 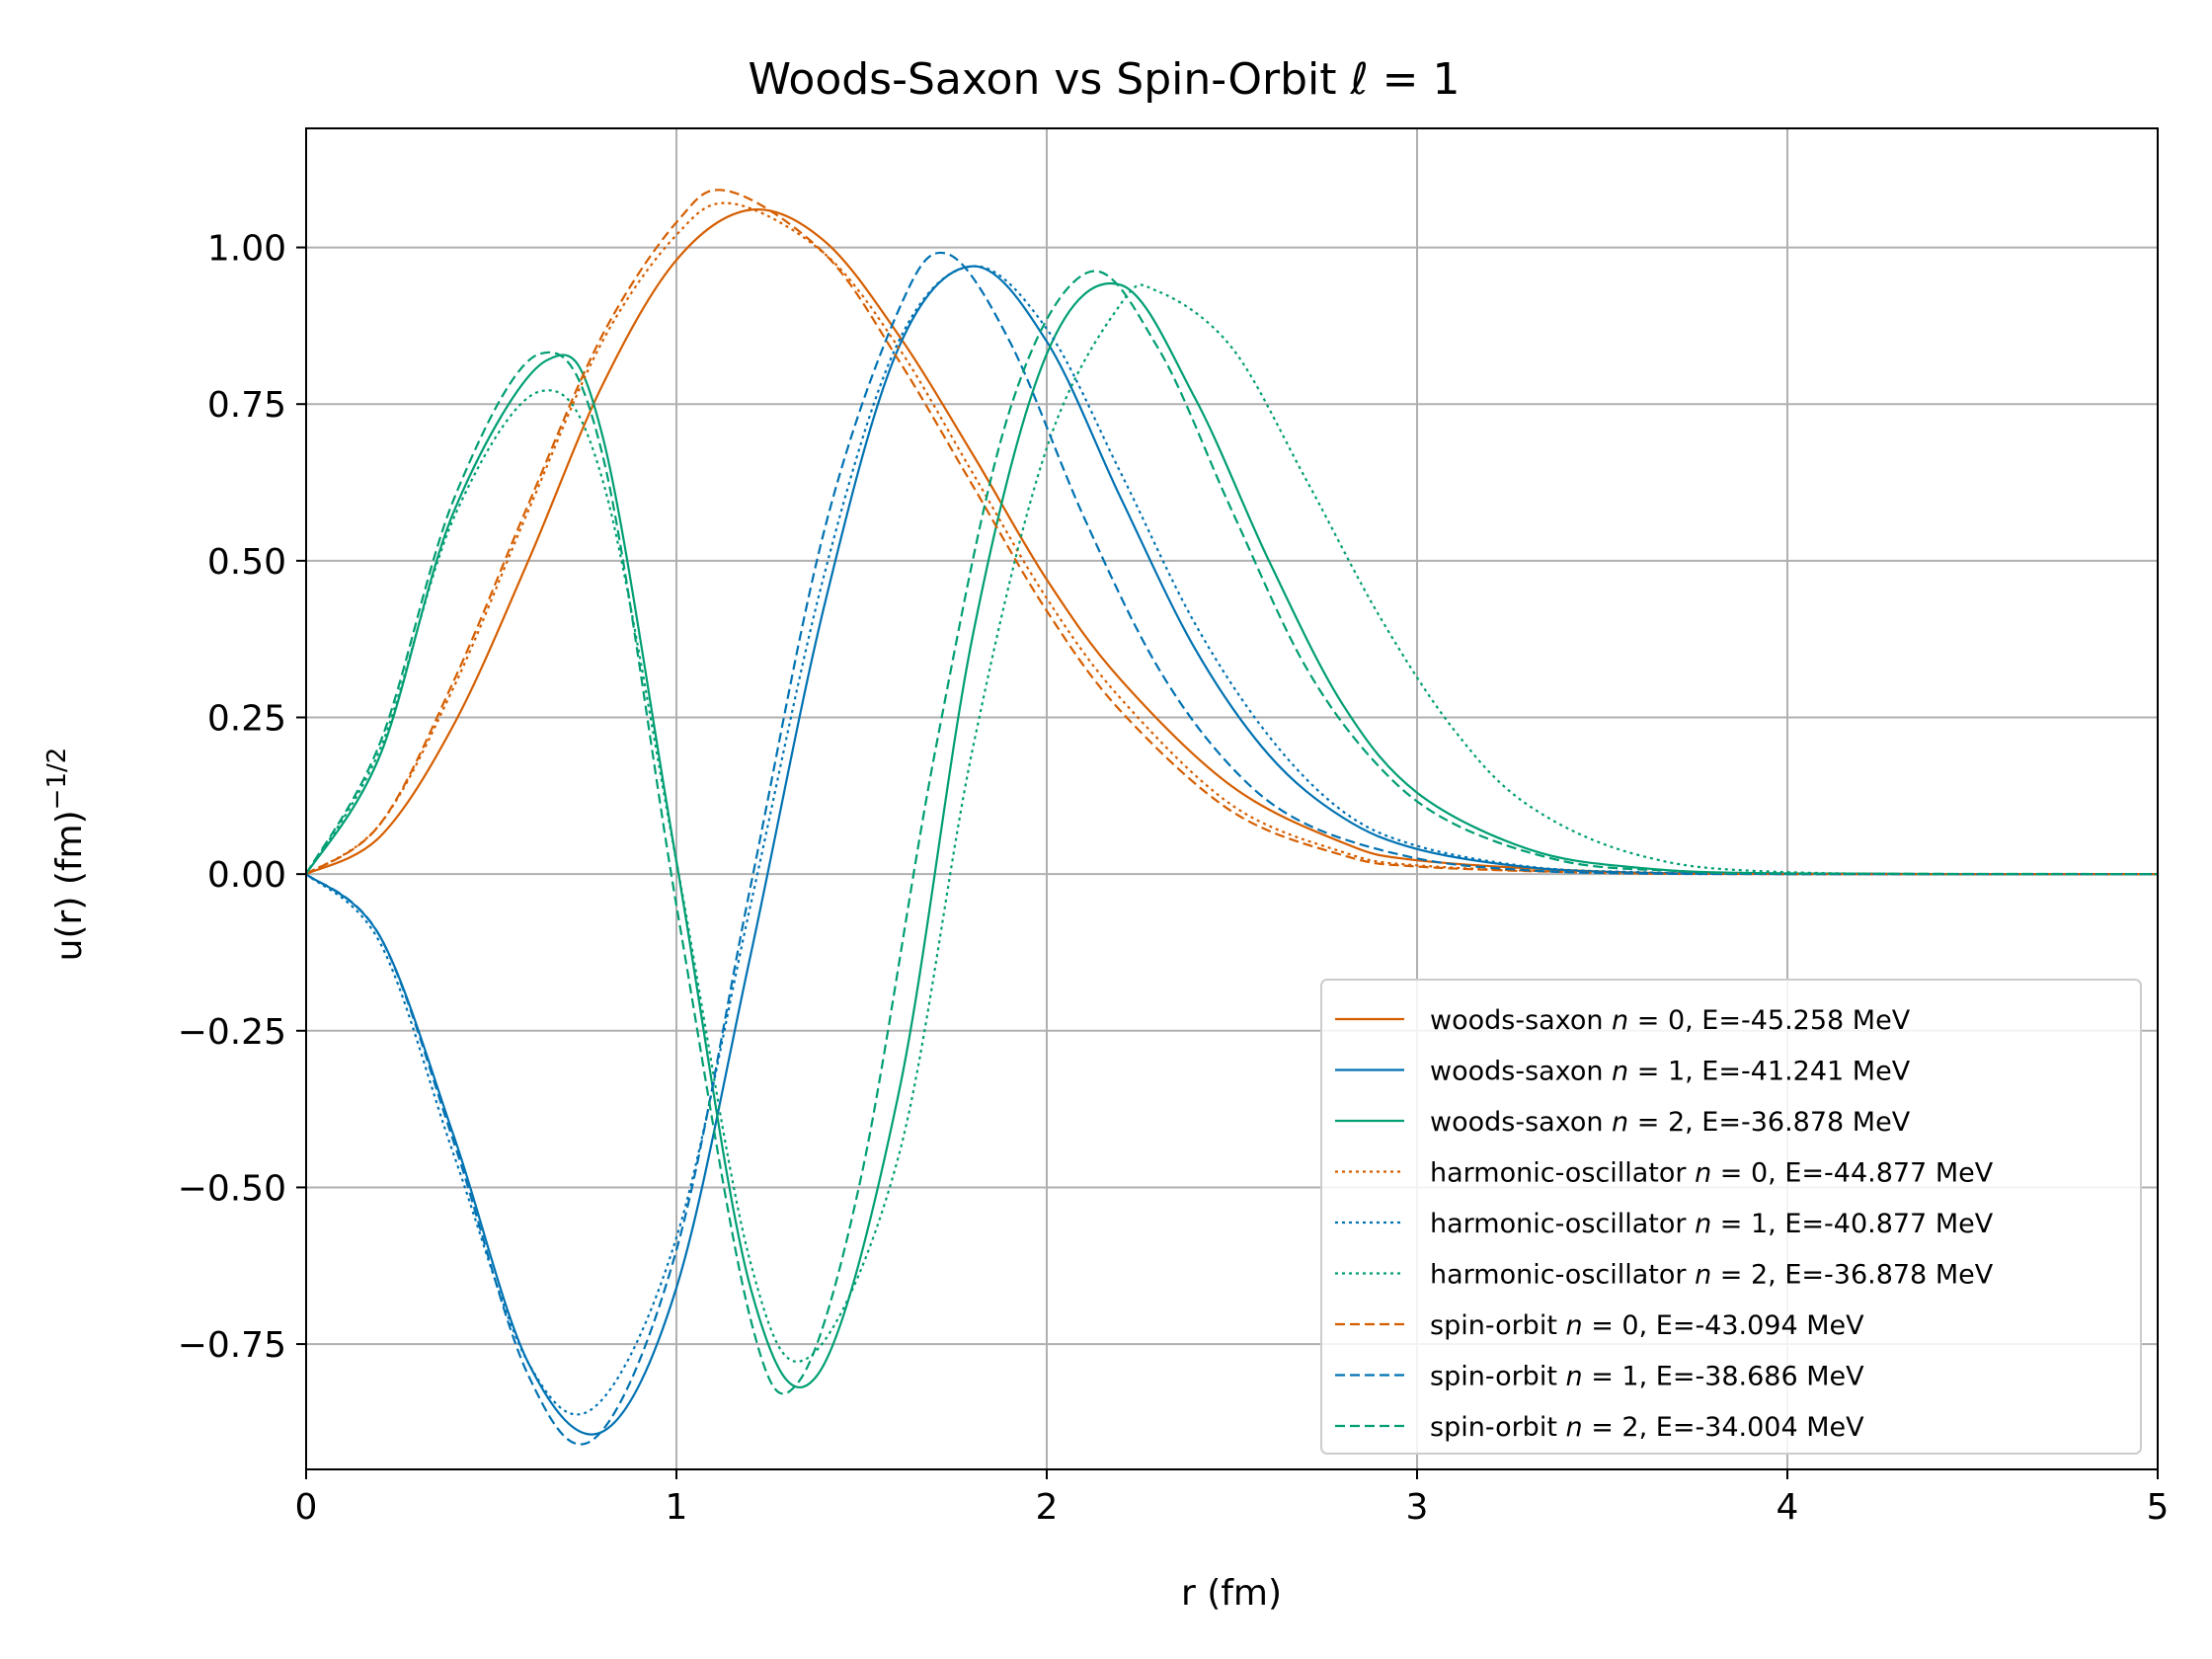 I want to click on legend-label: harmonic-oscillator n = 1, E=-40.877 MeV, so click(x=1712, y=1224).